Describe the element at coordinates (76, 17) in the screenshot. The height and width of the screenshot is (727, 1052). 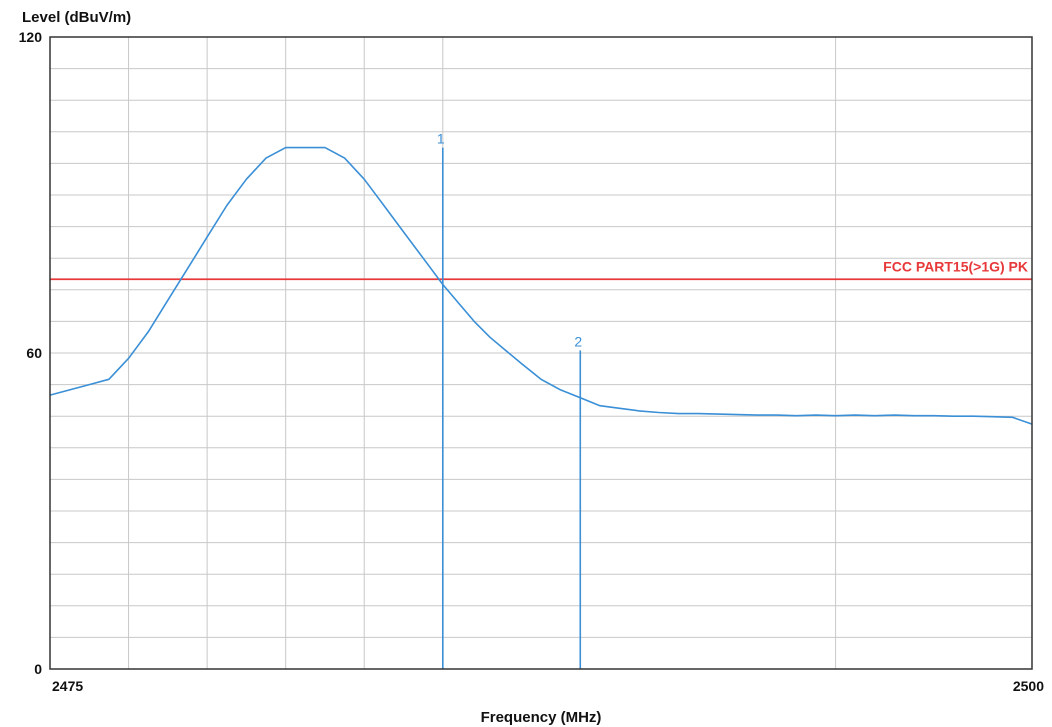
I see `y-axis-label: Level (dBuV/m)` at that location.